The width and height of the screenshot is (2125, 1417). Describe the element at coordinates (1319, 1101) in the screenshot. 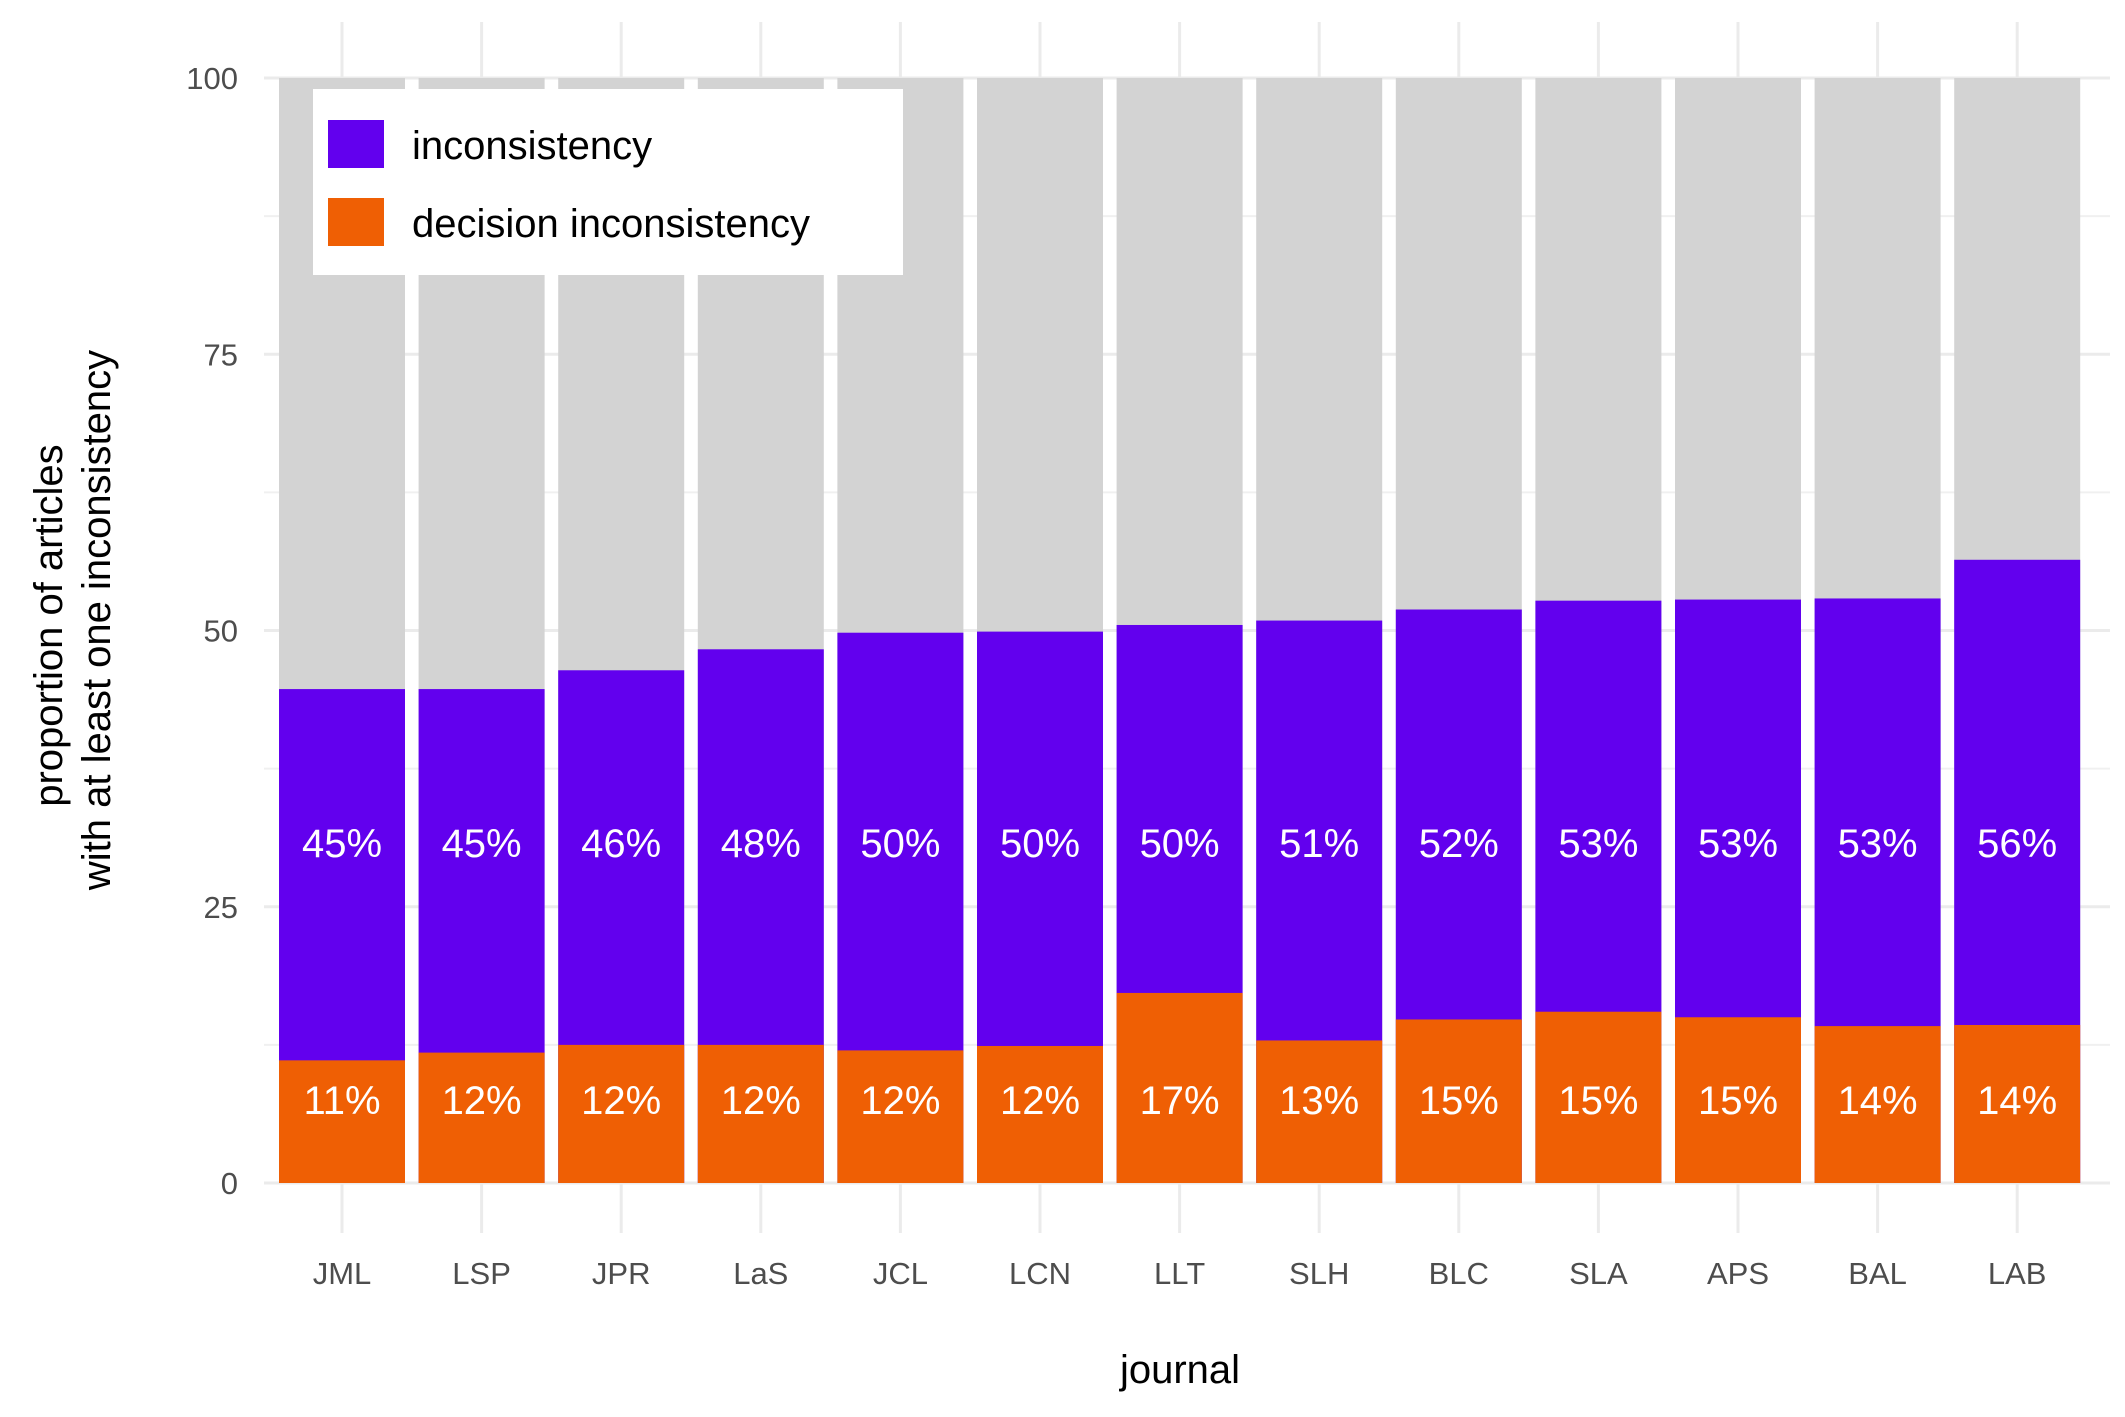

I see `label-decision-inconsistency-SLH: 13%` at that location.